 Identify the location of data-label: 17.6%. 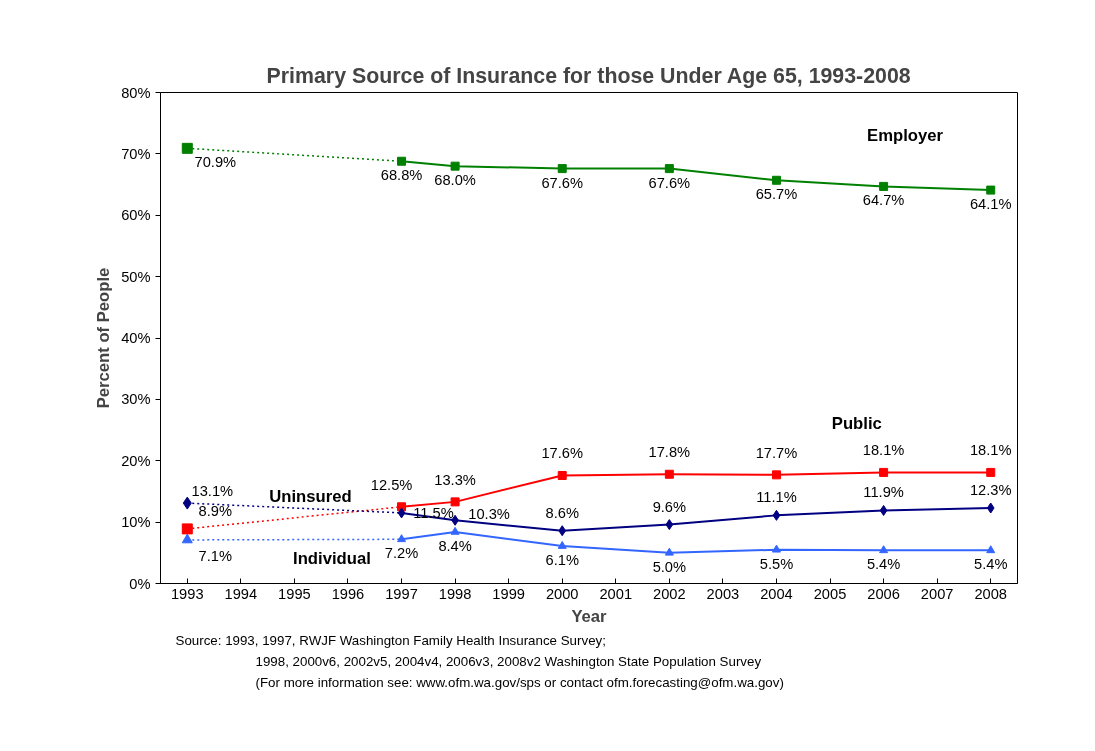
(562, 453).